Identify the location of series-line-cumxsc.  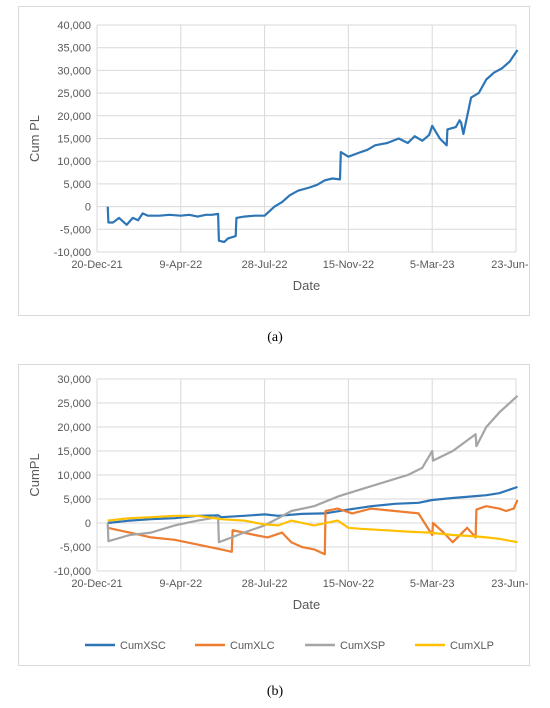
(312, 505).